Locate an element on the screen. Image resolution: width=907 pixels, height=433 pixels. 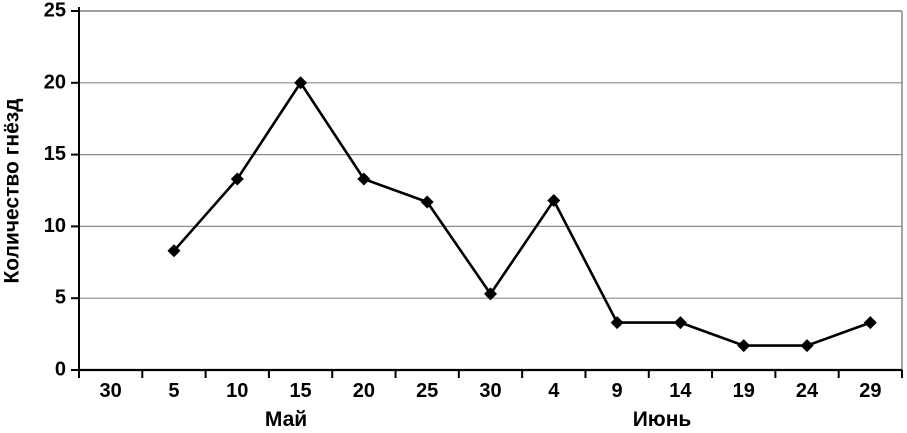
x-tick-label: 9 is located at coordinates (617, 391).